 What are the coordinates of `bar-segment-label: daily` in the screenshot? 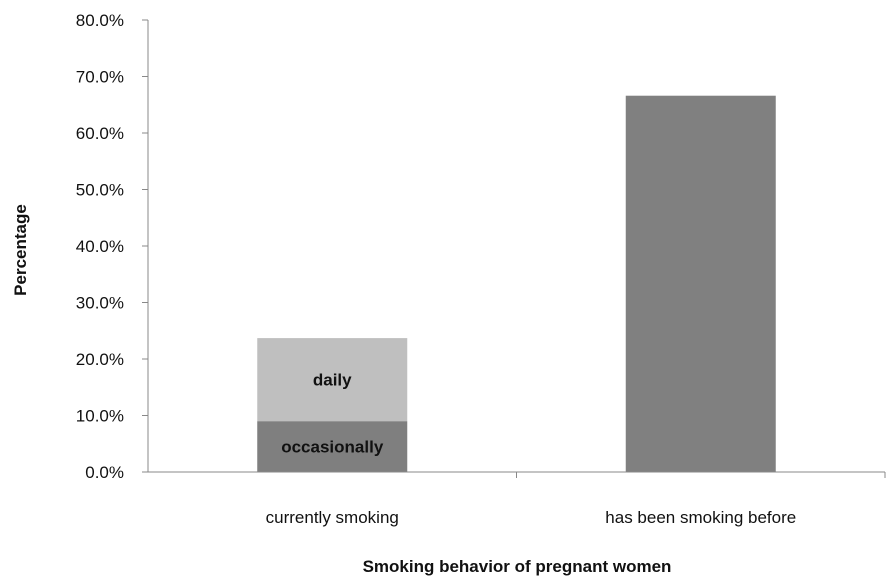 It's located at (332, 380).